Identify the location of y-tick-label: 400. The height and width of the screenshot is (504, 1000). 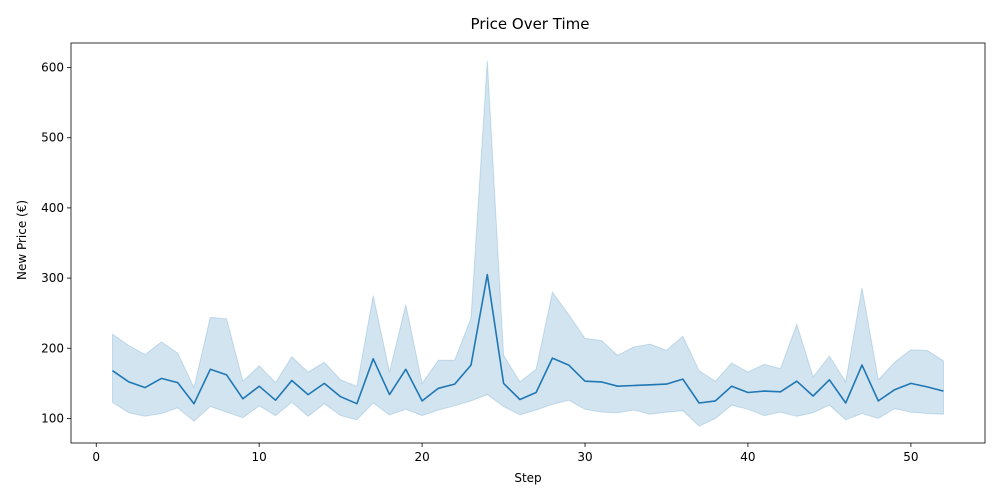
(52, 208).